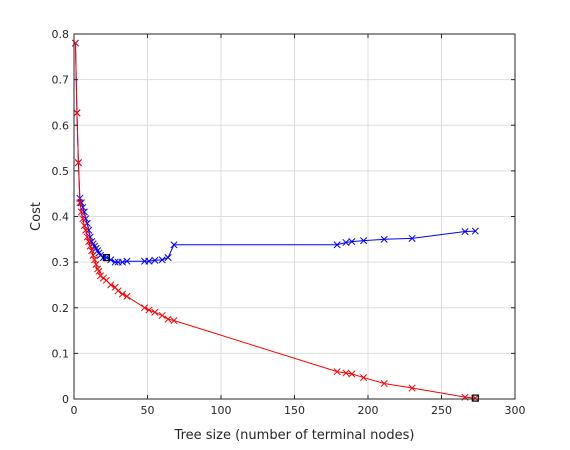  Describe the element at coordinates (61, 353) in the screenshot. I see `y-tick-label: 0.1` at that location.